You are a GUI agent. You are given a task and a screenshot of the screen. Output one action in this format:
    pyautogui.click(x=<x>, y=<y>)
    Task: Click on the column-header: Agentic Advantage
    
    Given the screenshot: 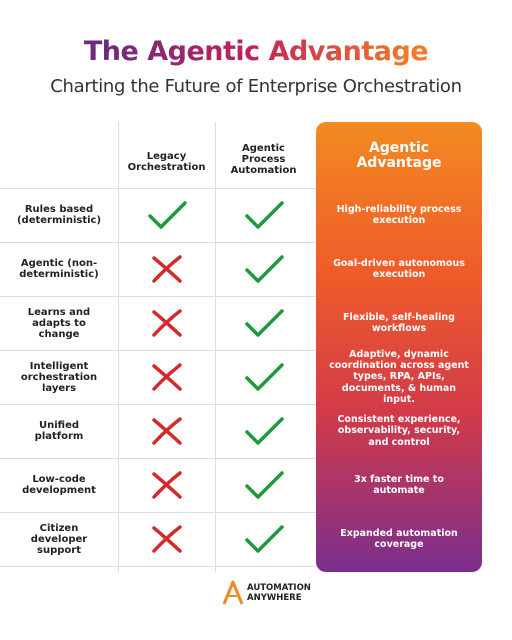 What is the action you would take?
    pyautogui.click(x=399, y=155)
    